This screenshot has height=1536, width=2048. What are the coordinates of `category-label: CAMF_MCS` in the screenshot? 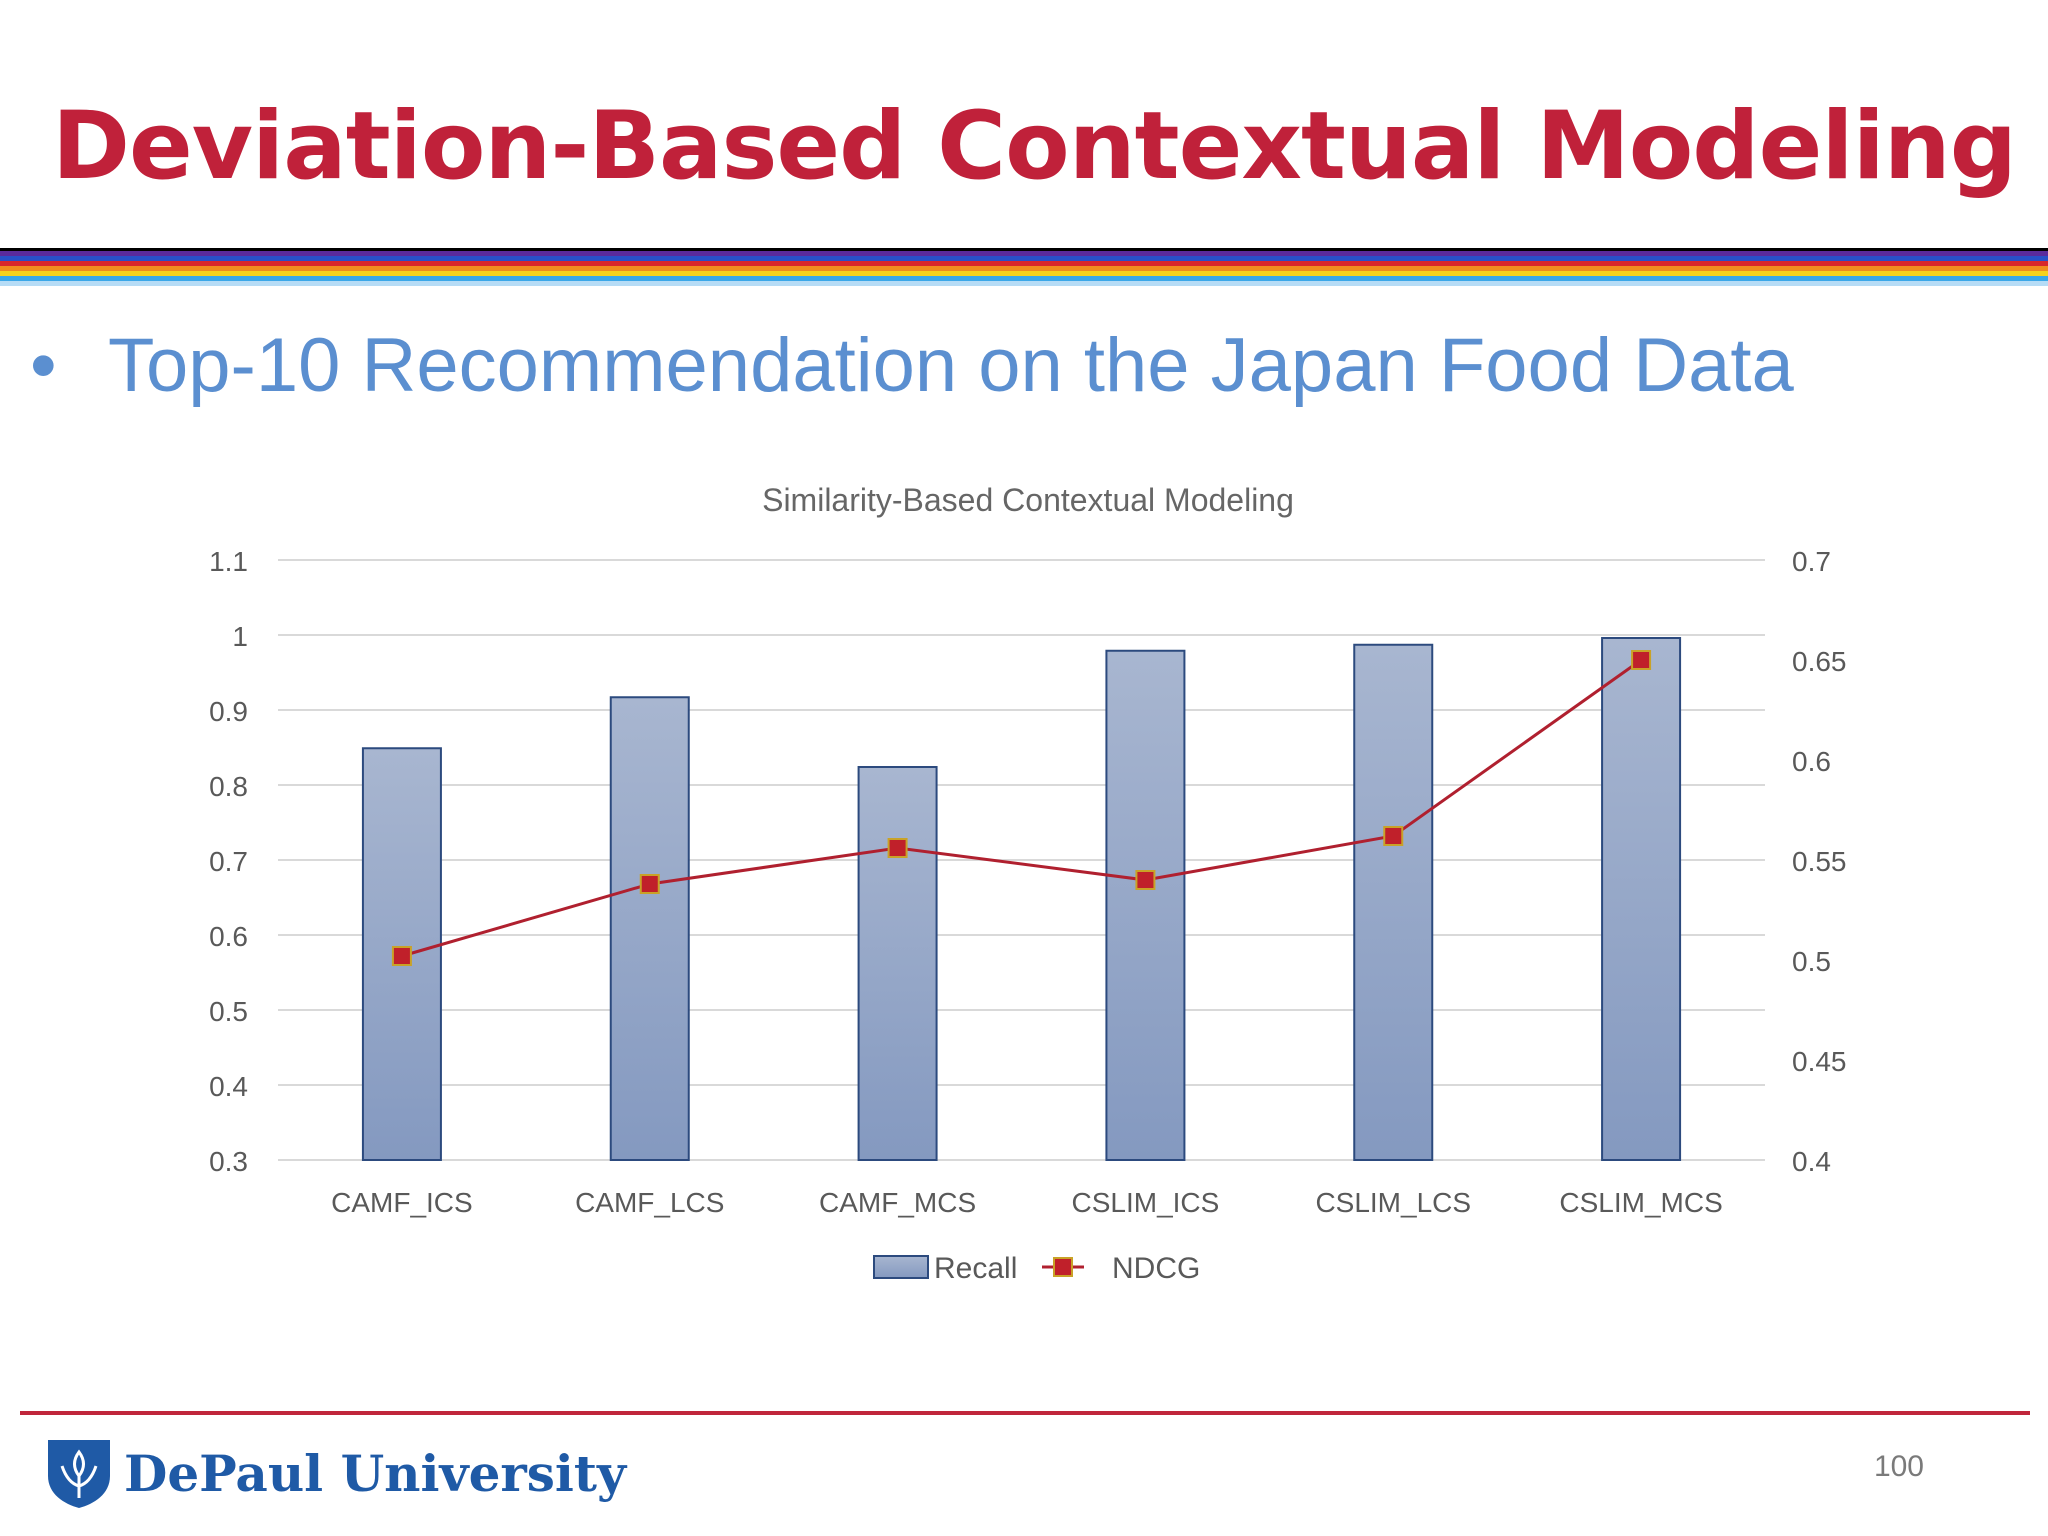 It's located at (897, 1202).